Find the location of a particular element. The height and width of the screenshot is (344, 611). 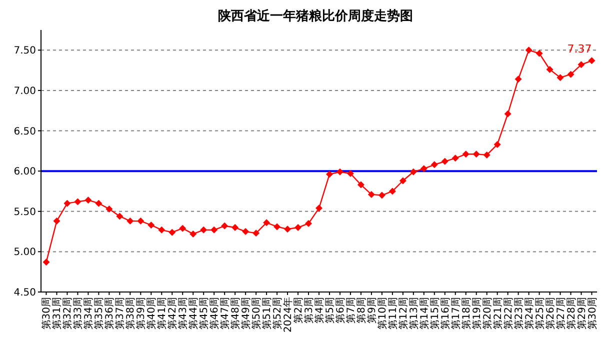

y-tick-label: 5.50 is located at coordinates (25, 212).